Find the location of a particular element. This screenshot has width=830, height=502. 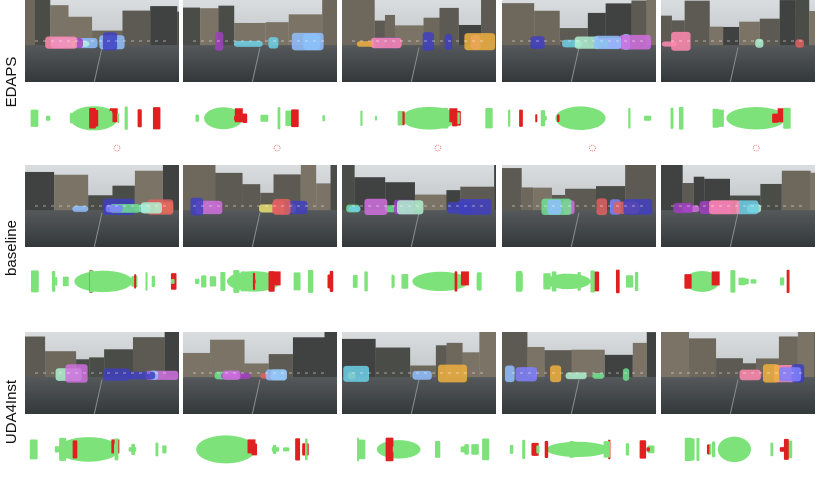

mask-bg is located at coordinates (260, 124).